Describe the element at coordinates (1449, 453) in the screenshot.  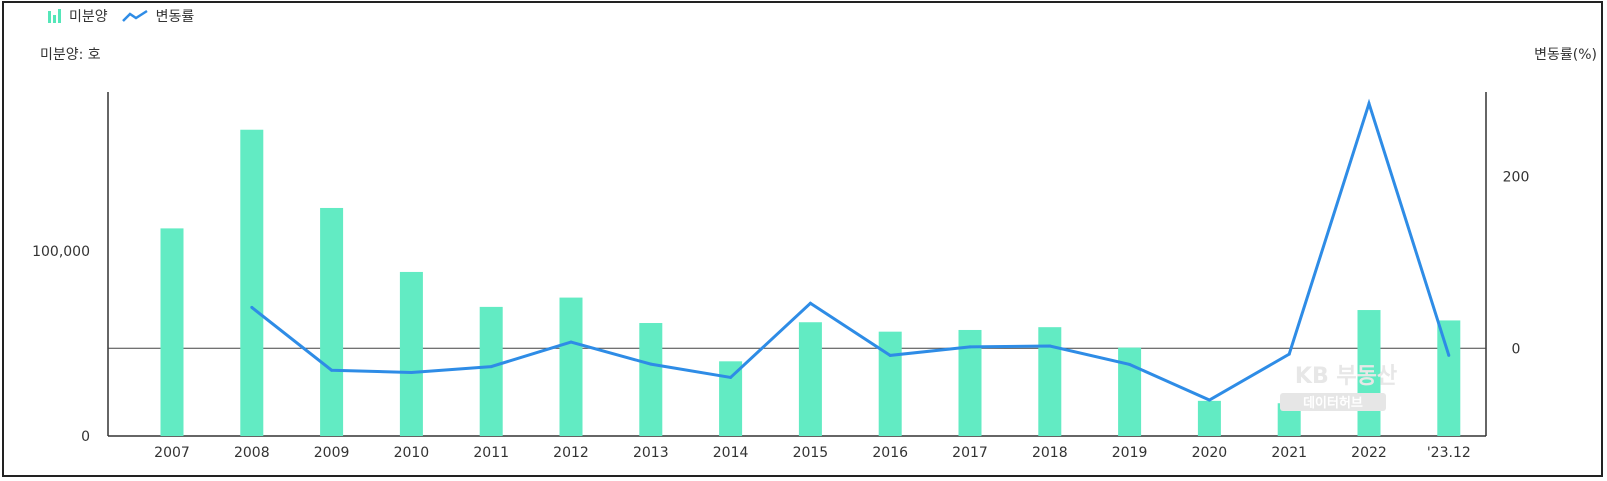
I see `x-tick-label-'23.12: '23.12` at that location.